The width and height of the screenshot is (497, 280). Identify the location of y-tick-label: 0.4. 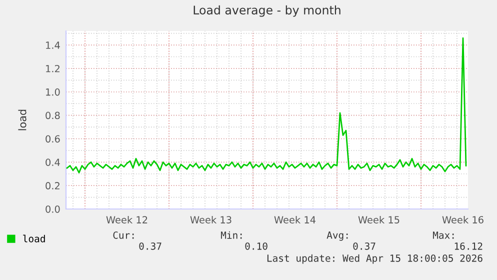
(53, 162).